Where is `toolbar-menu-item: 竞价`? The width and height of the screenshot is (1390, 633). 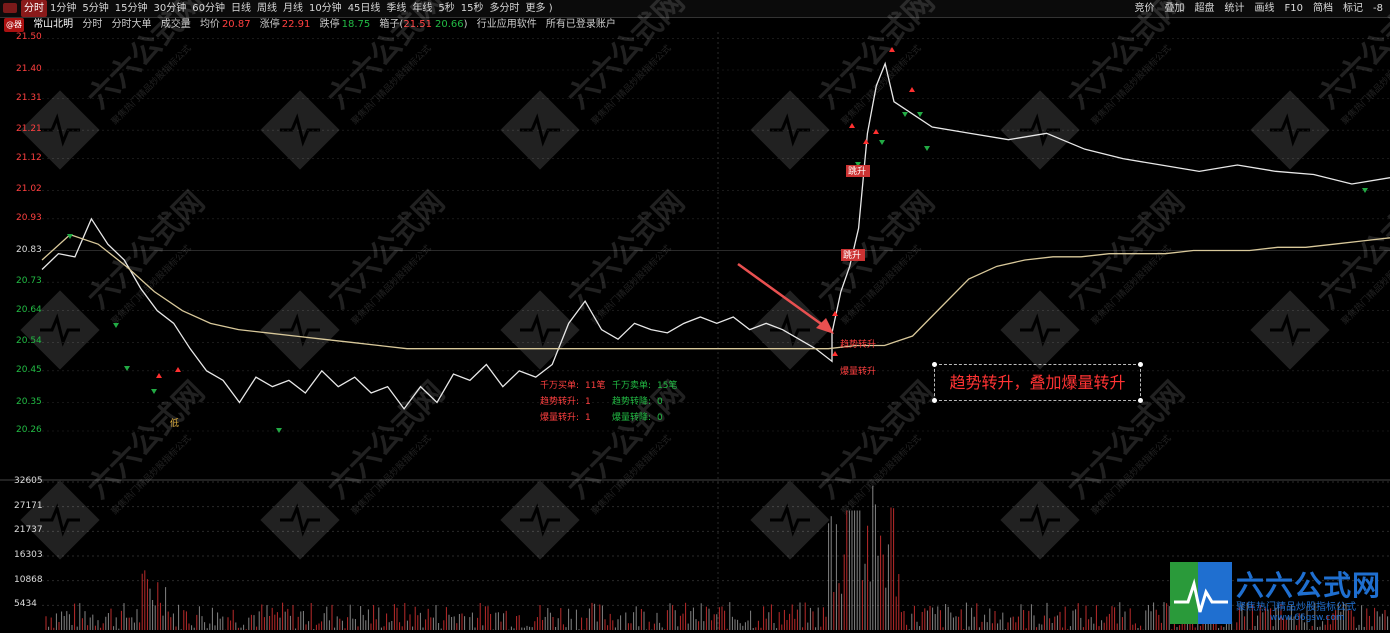 toolbar-menu-item: 竞价 is located at coordinates (1144, 8).